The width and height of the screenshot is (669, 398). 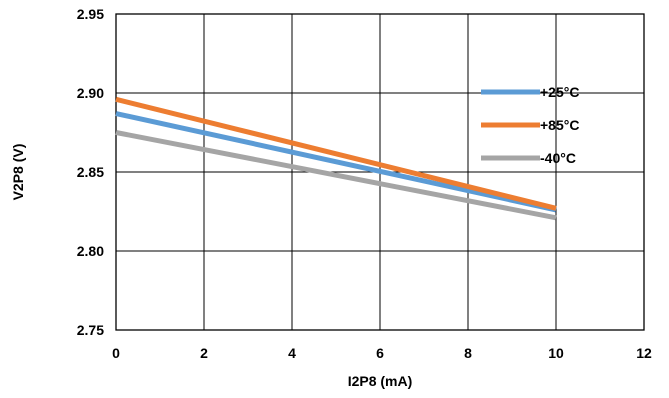 I want to click on x-axis-label: I2P8 (mA), so click(x=380, y=381).